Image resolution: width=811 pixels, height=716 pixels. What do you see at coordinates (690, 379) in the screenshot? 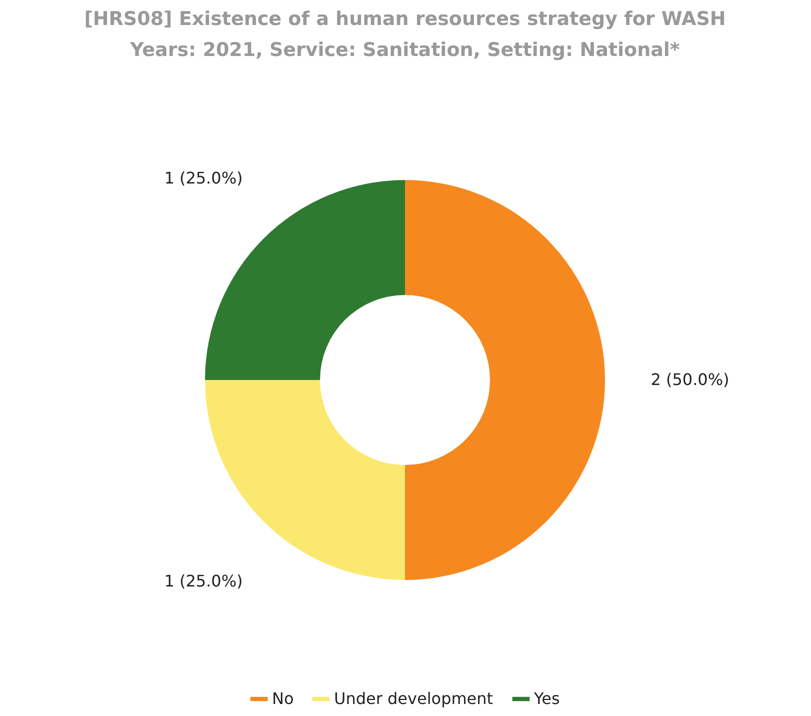
I see `data-label: 2 (50.0%)` at bounding box center [690, 379].